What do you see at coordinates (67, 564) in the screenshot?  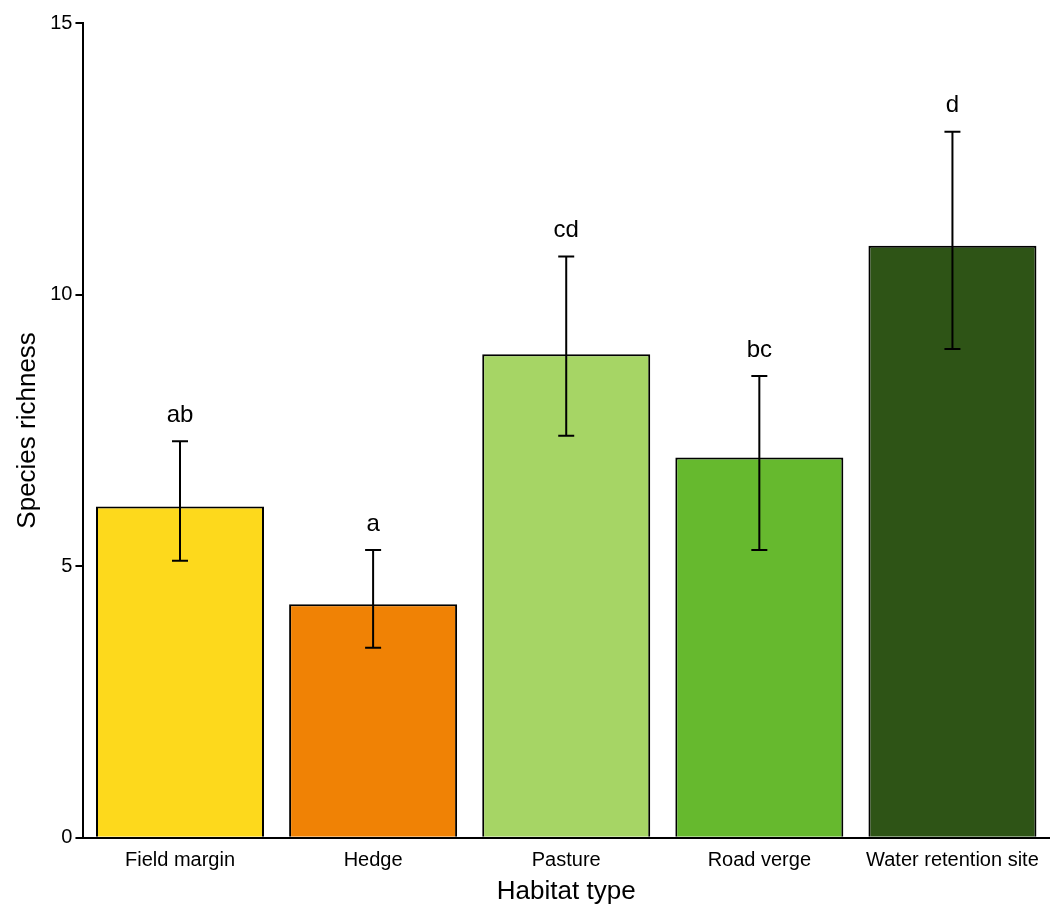 I see `y-tick-label: 5` at bounding box center [67, 564].